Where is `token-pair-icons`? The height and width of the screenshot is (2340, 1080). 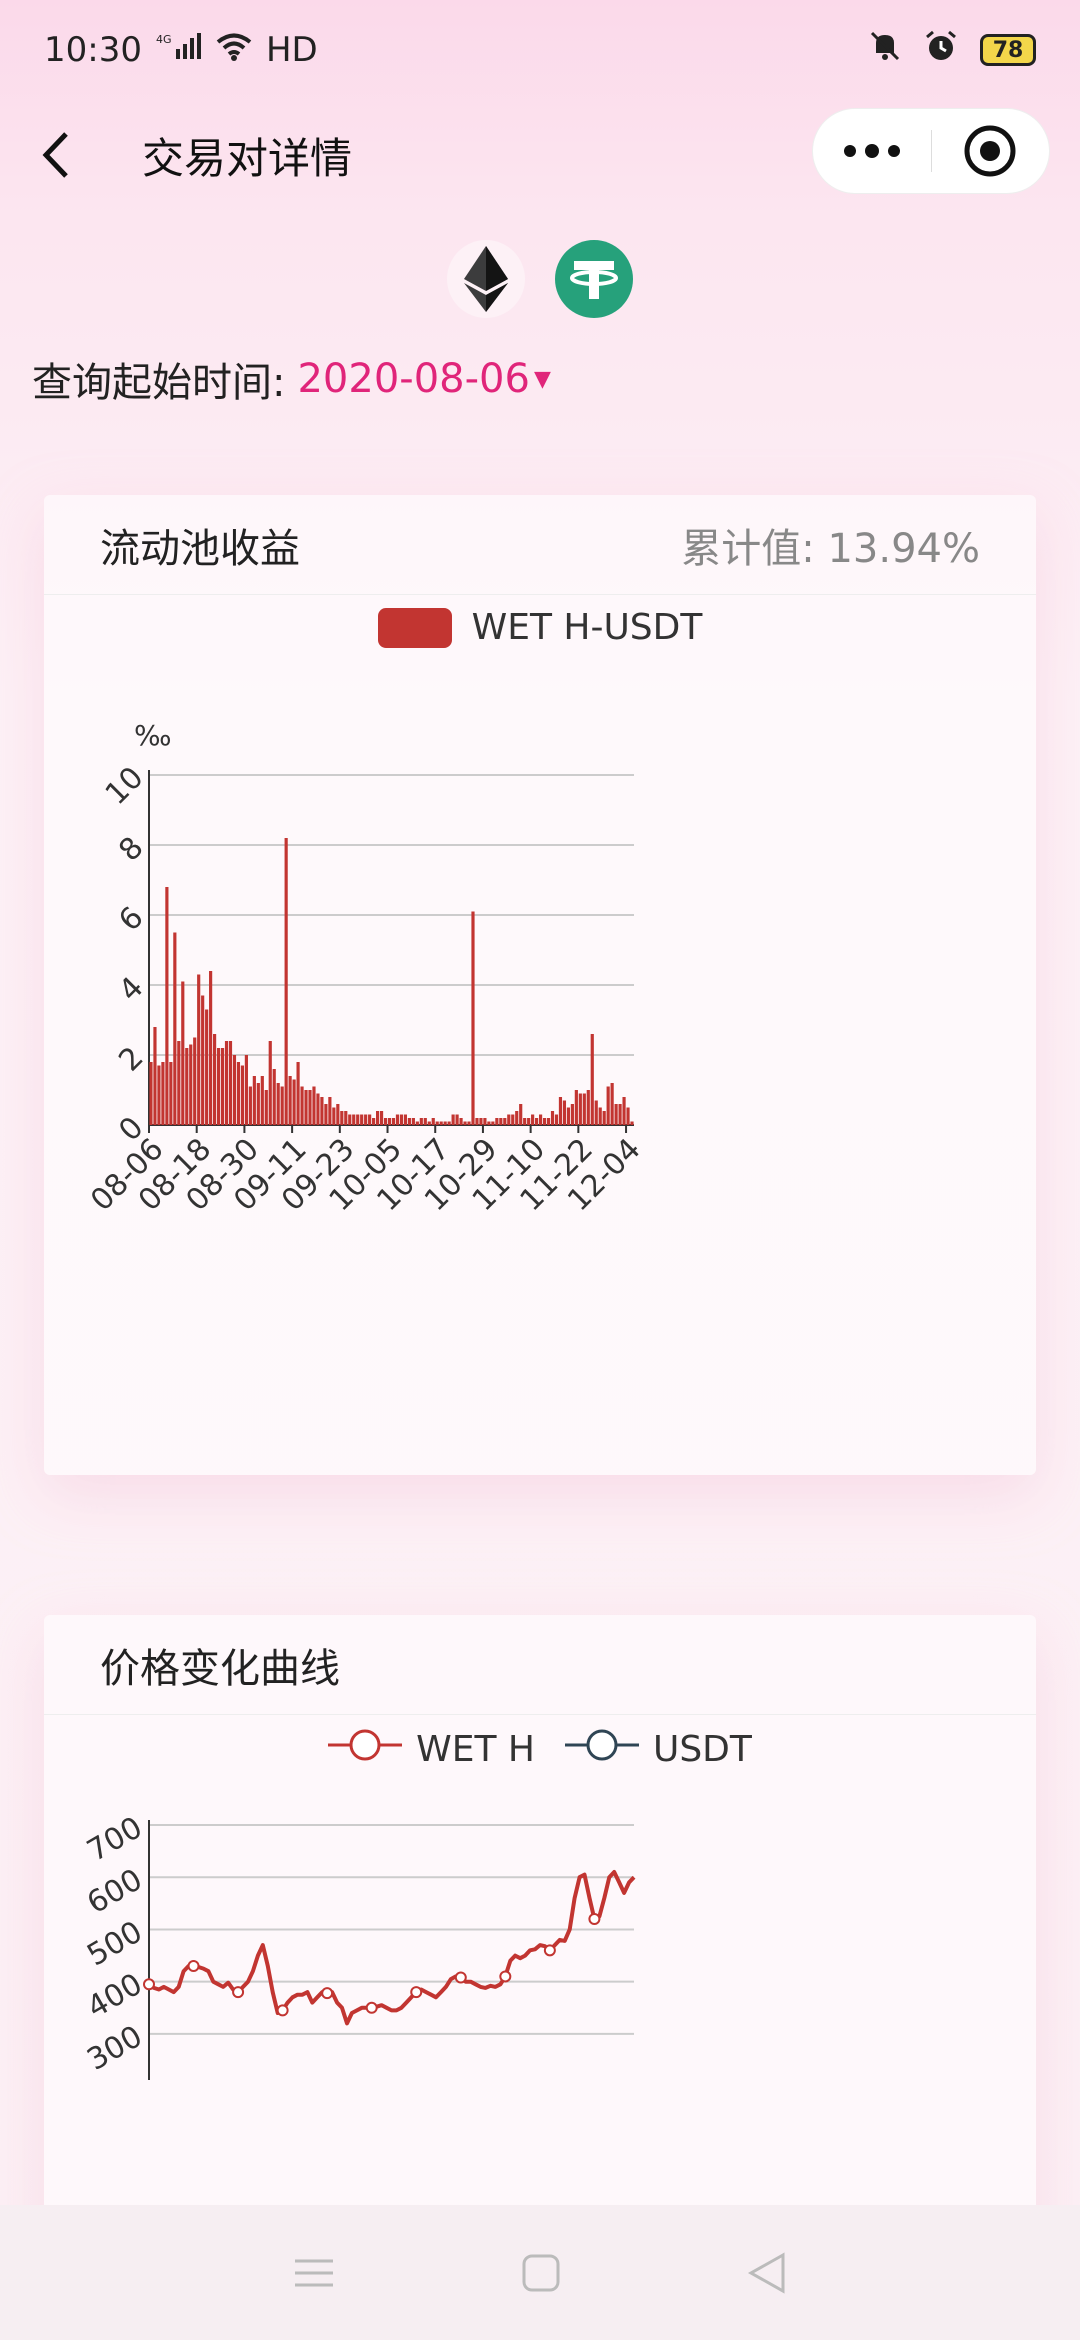 token-pair-icons is located at coordinates (540, 279).